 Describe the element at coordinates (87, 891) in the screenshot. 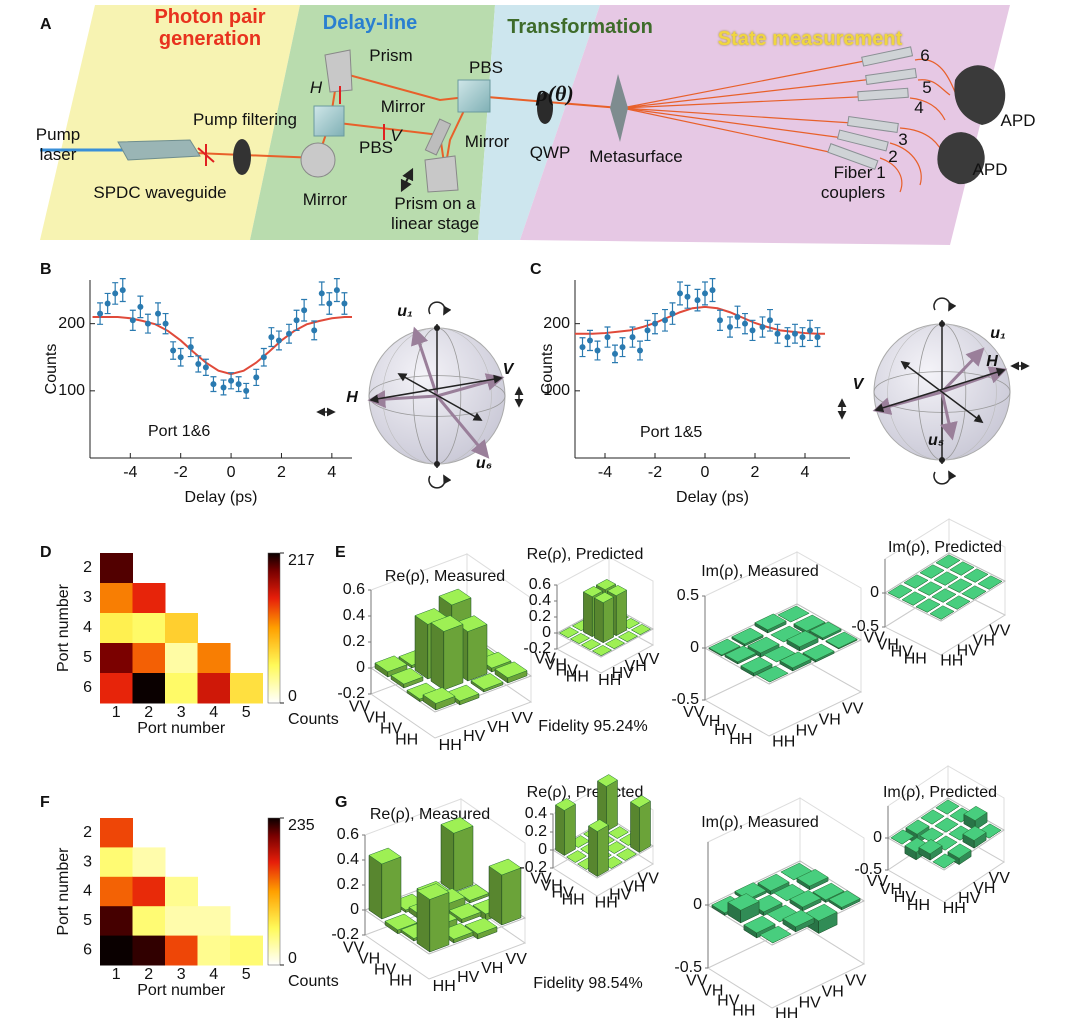

I see `y-tick-label: 4` at that location.